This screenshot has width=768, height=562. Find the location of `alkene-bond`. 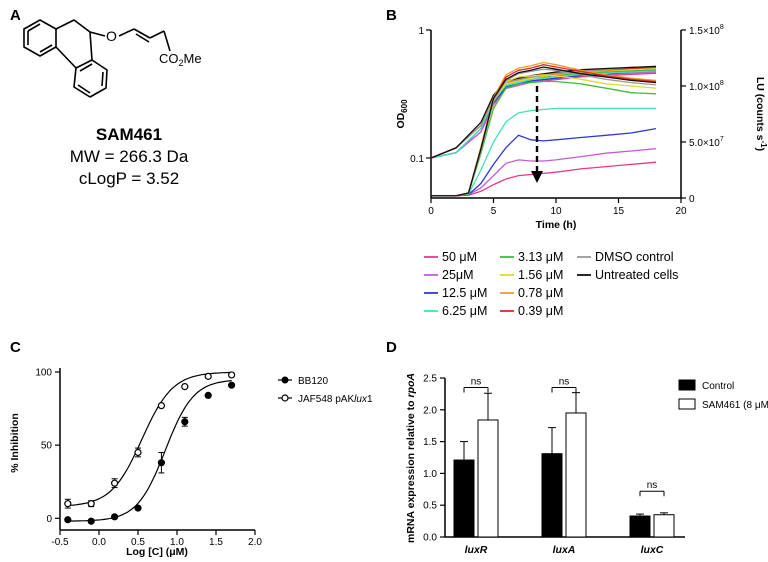

alkene-bond is located at coordinates (142, 33).